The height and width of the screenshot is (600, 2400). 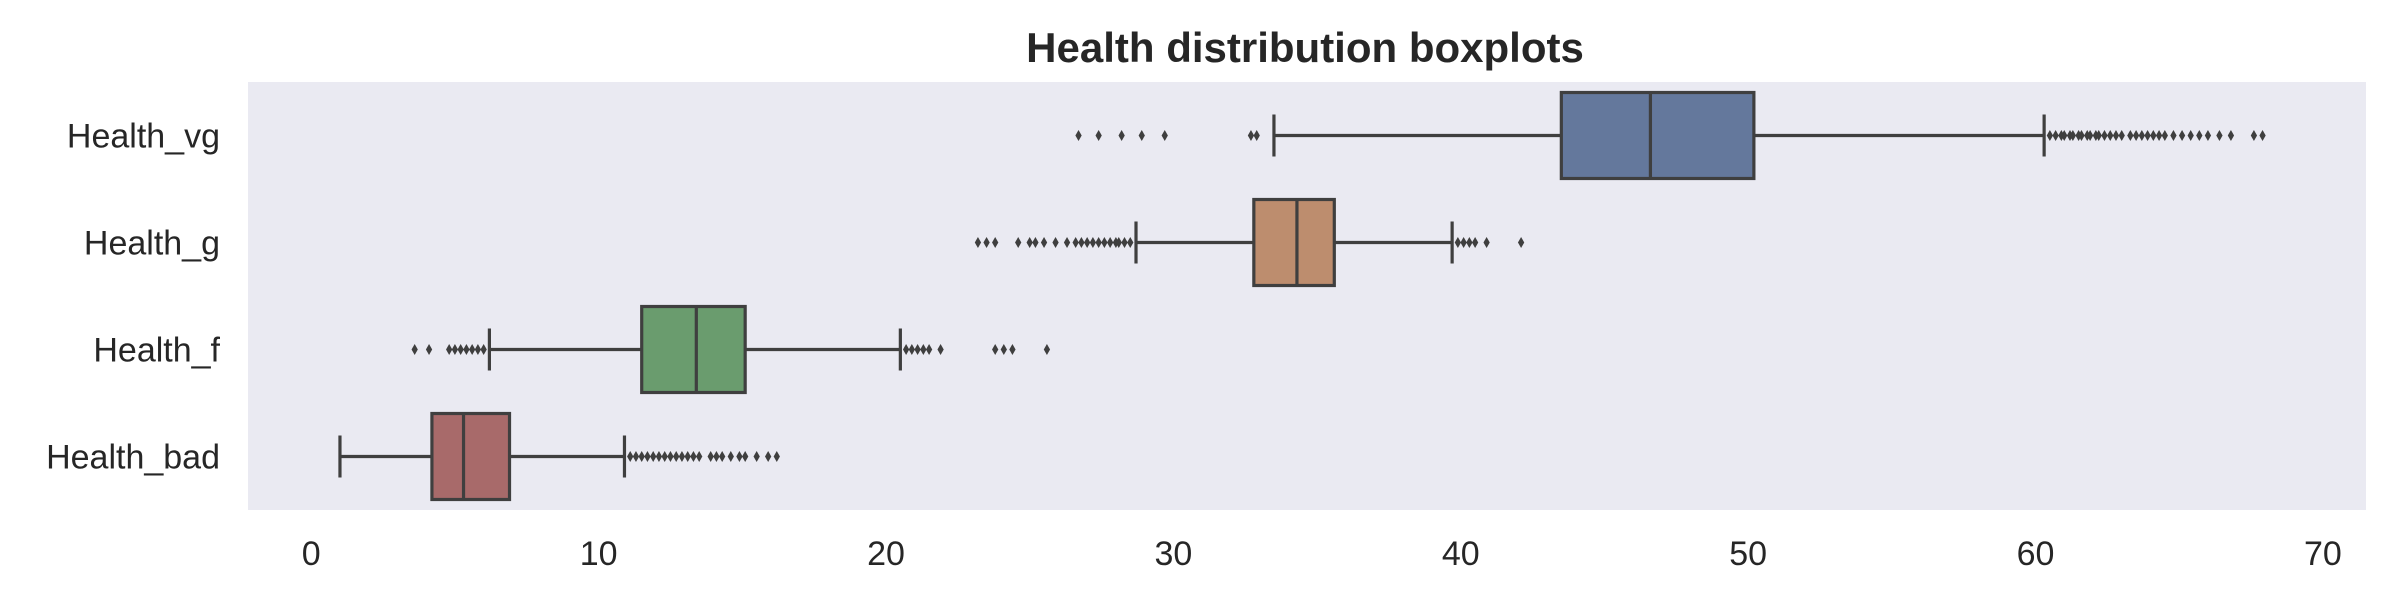 What do you see at coordinates (559, 456) in the screenshot?
I see `box-group-health-bad` at bounding box center [559, 456].